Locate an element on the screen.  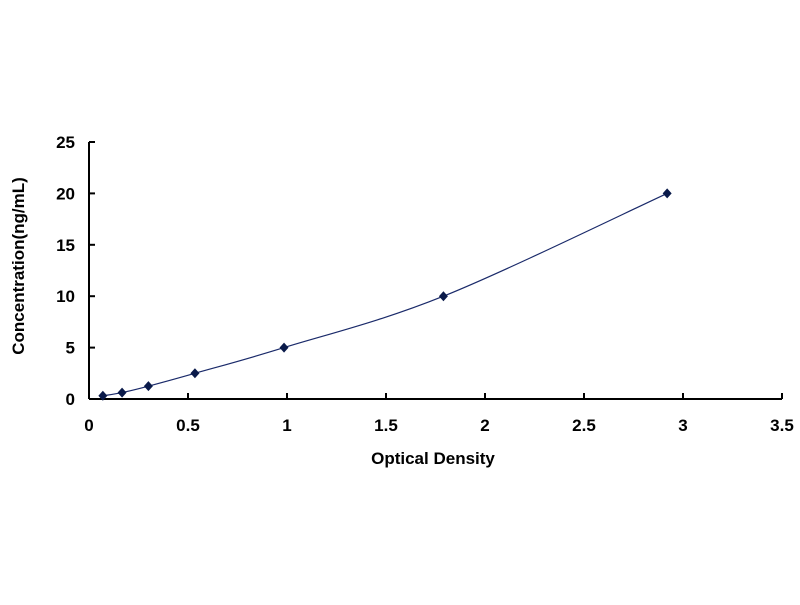
y-tick-labels: 0 5 10 15 20 25 is located at coordinates (65, 271).